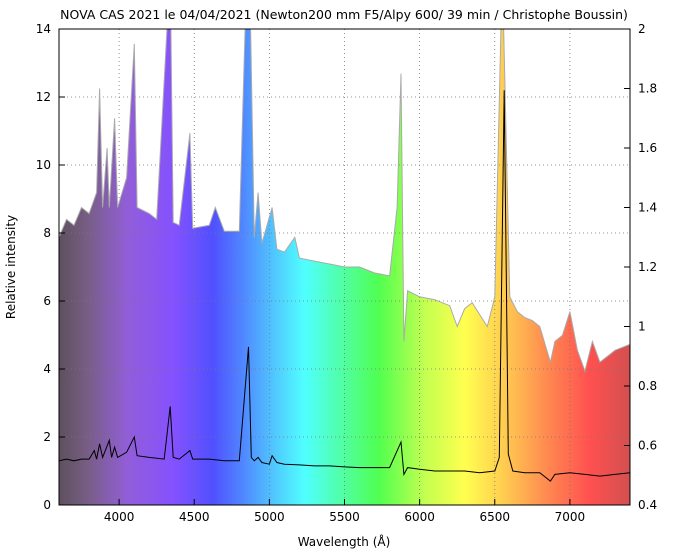 The height and width of the screenshot is (550, 700). I want to click on y-tick-label: 2, so click(47, 437).